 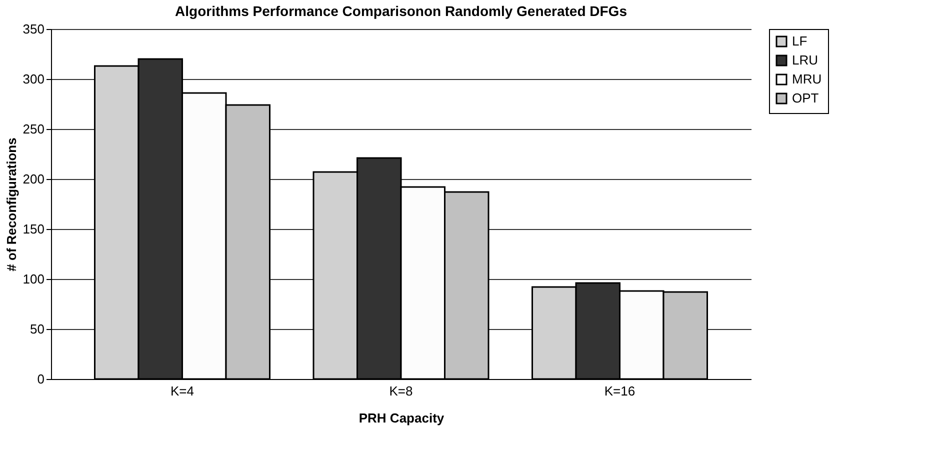 What do you see at coordinates (11, 205) in the screenshot?
I see `y-axis-title: # of Reconfigurations` at bounding box center [11, 205].